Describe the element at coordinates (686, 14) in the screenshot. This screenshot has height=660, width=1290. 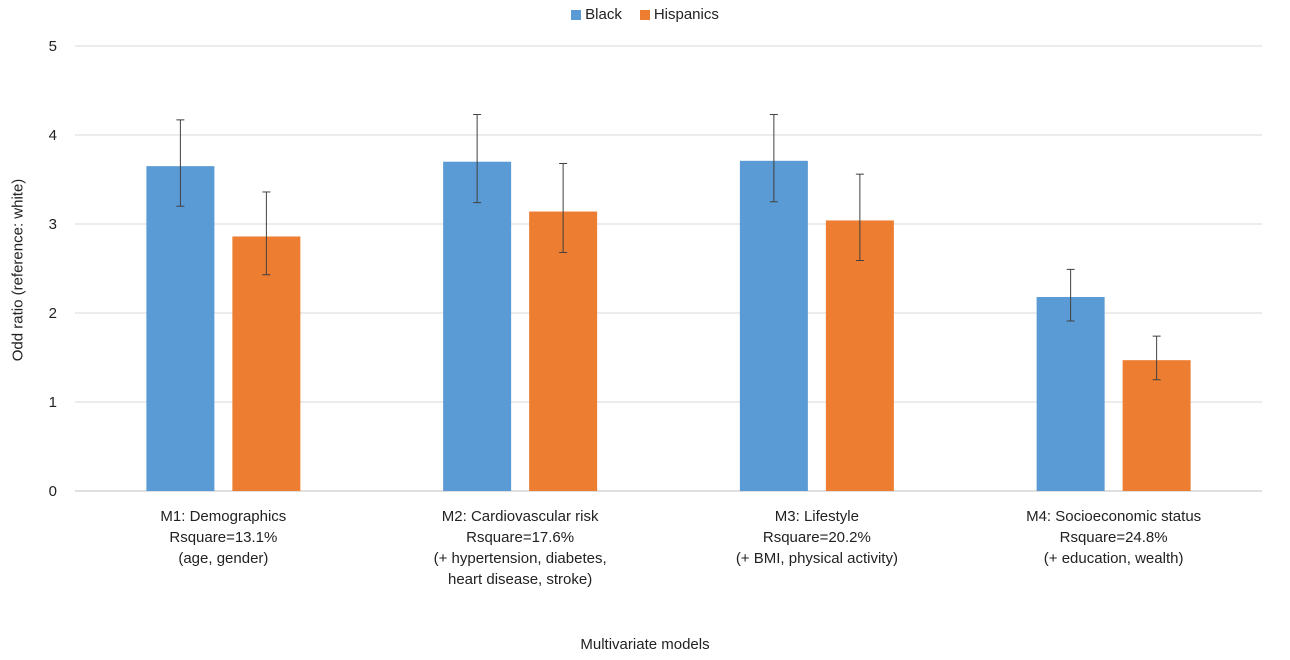
I see `legend-label-hispanics: Hispanics` at that location.